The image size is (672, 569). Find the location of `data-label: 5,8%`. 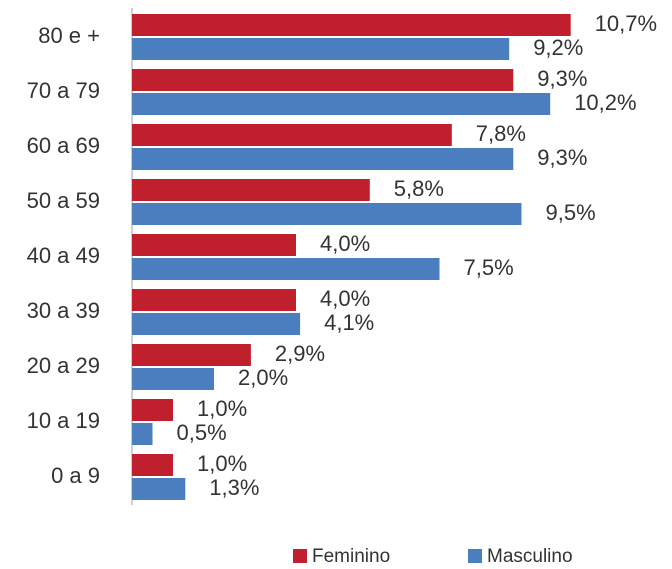

data-label: 5,8% is located at coordinates (419, 188).